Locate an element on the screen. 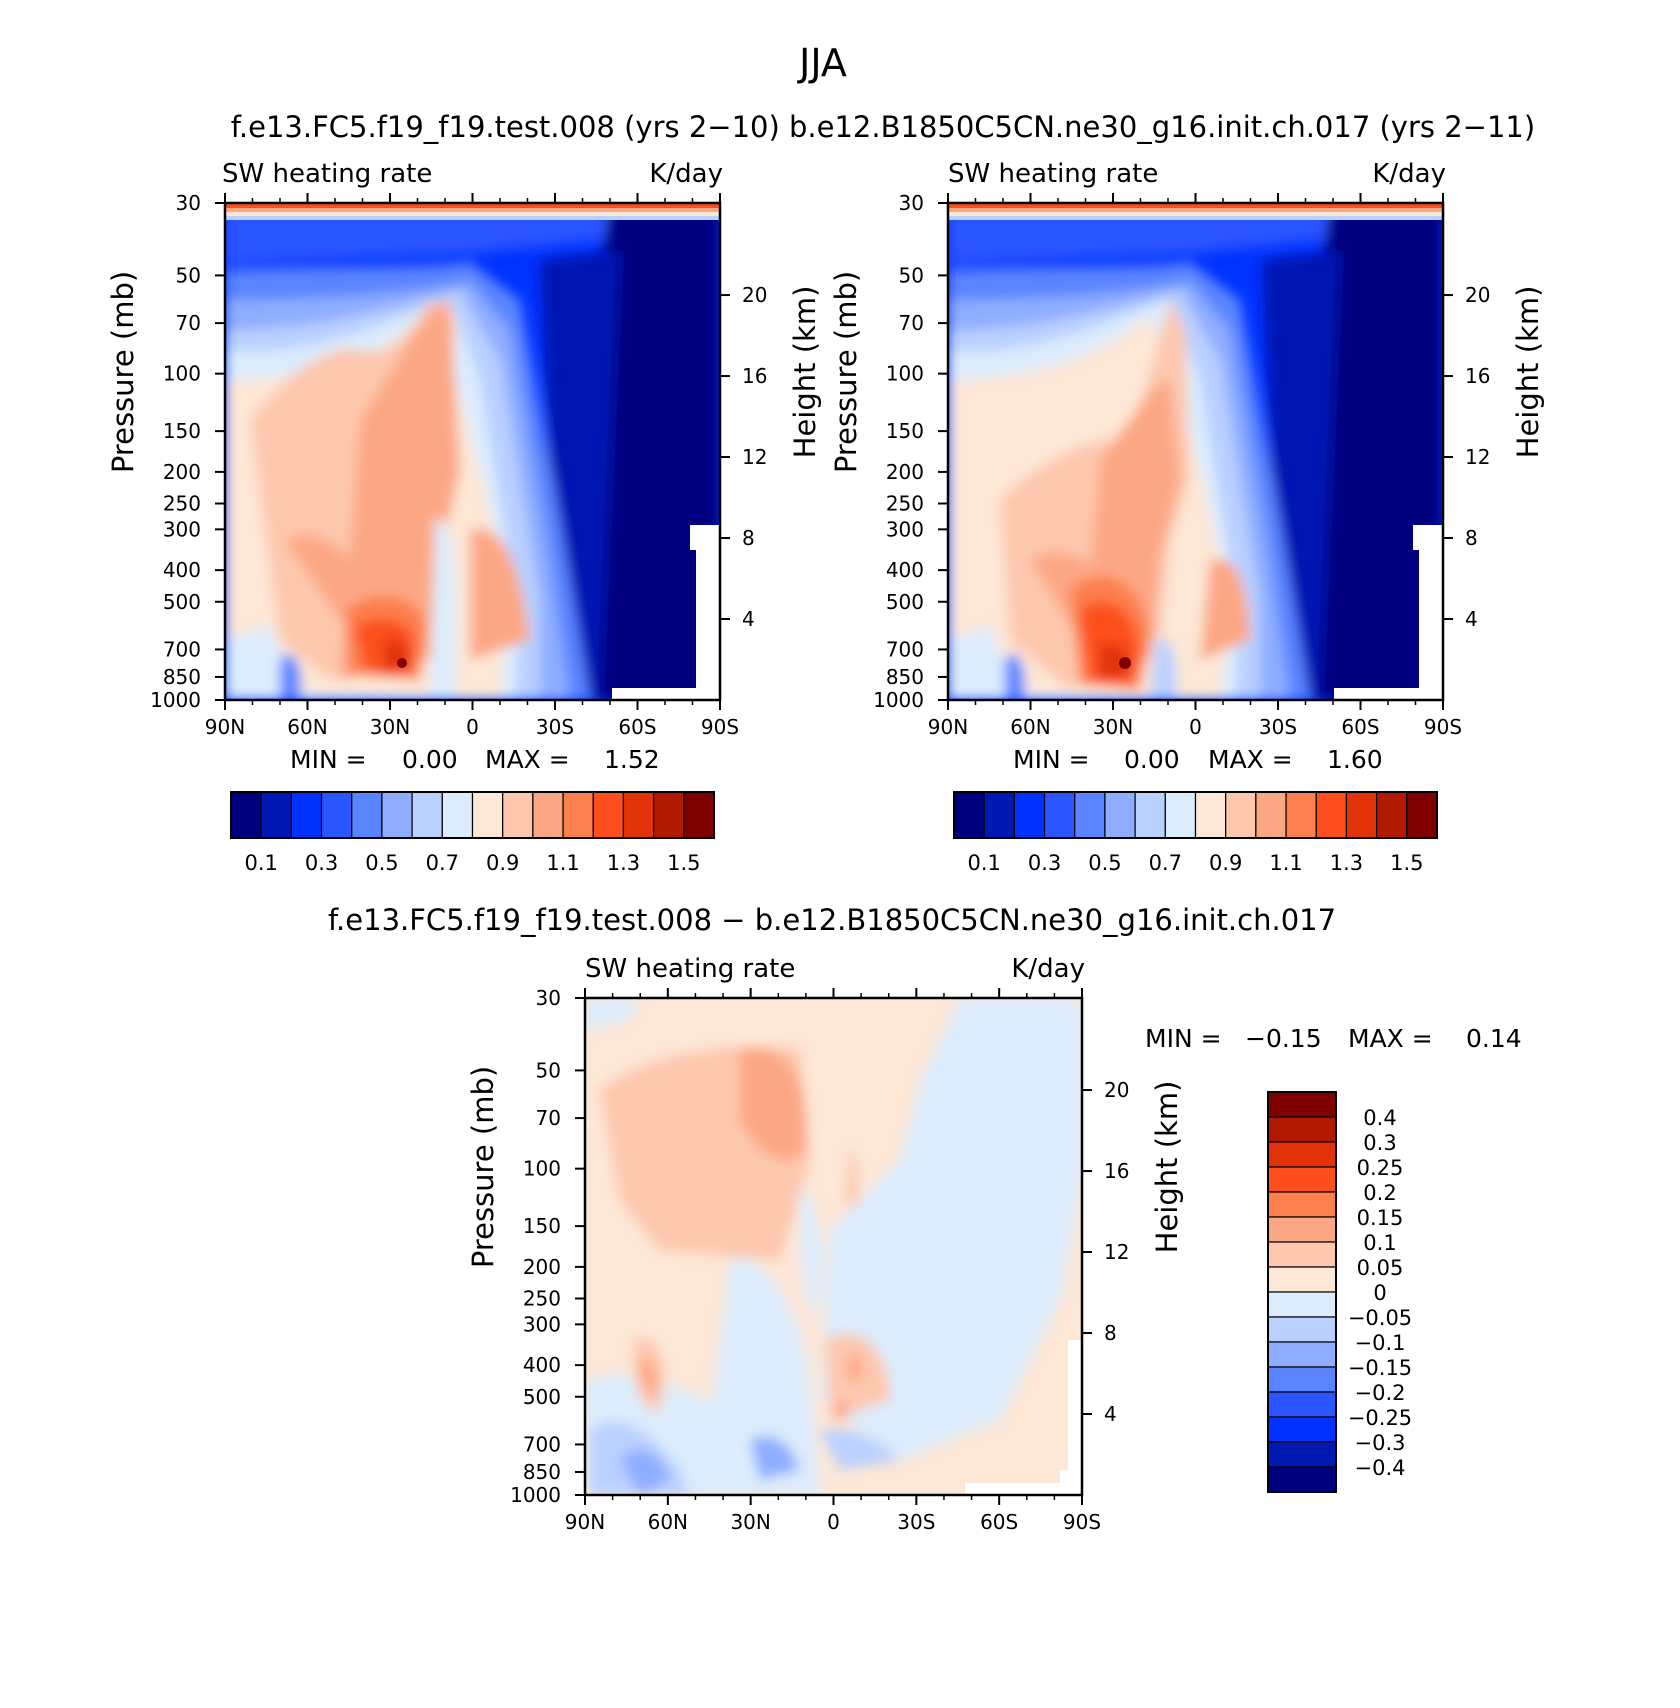  colorbar-label: 0.2 is located at coordinates (1379, 1193).